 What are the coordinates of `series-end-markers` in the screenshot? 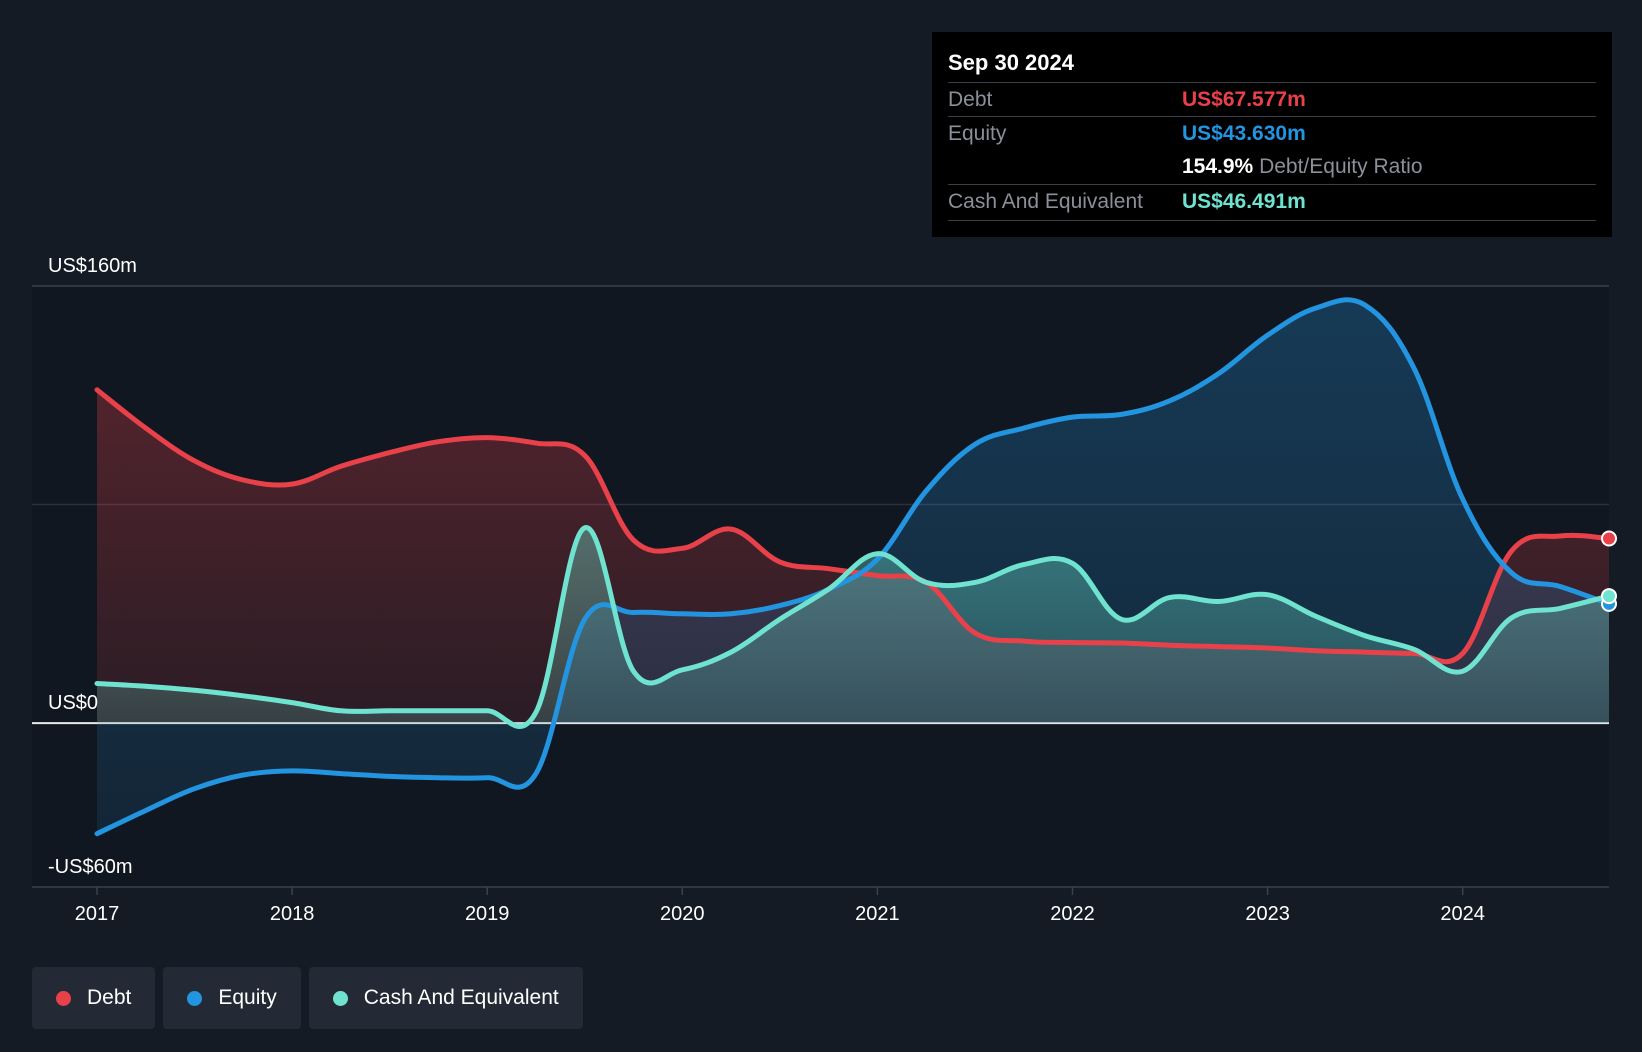 It's located at (1609, 571).